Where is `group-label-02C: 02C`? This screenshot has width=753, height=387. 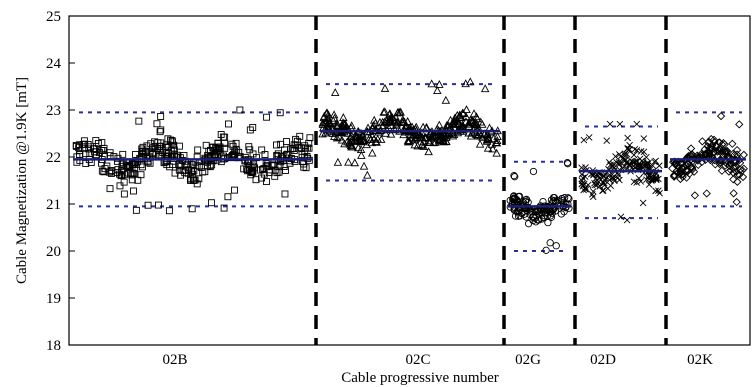
group-label-02C: 02C is located at coordinates (417, 360).